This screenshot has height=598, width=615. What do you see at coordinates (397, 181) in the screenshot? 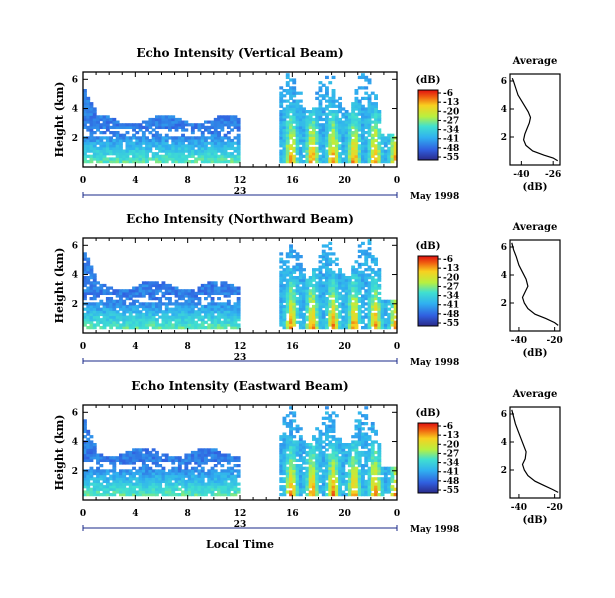
I see `x-tick-label: 0` at bounding box center [397, 181].